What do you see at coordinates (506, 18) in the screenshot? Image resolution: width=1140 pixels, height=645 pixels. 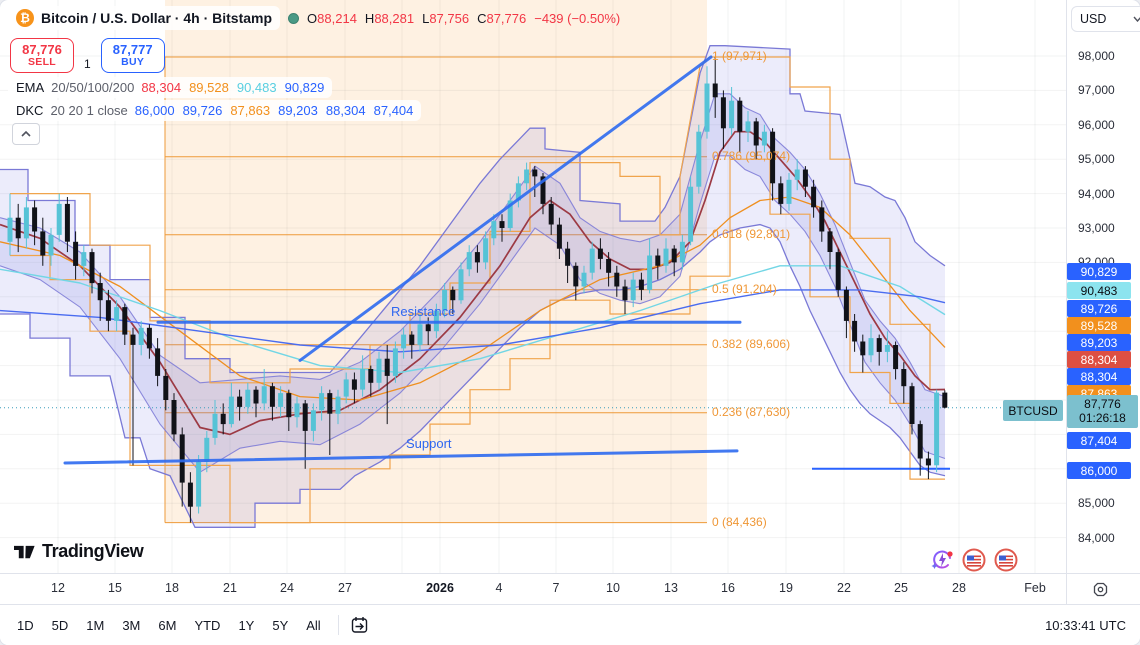 I see `close-value: 87,776` at bounding box center [506, 18].